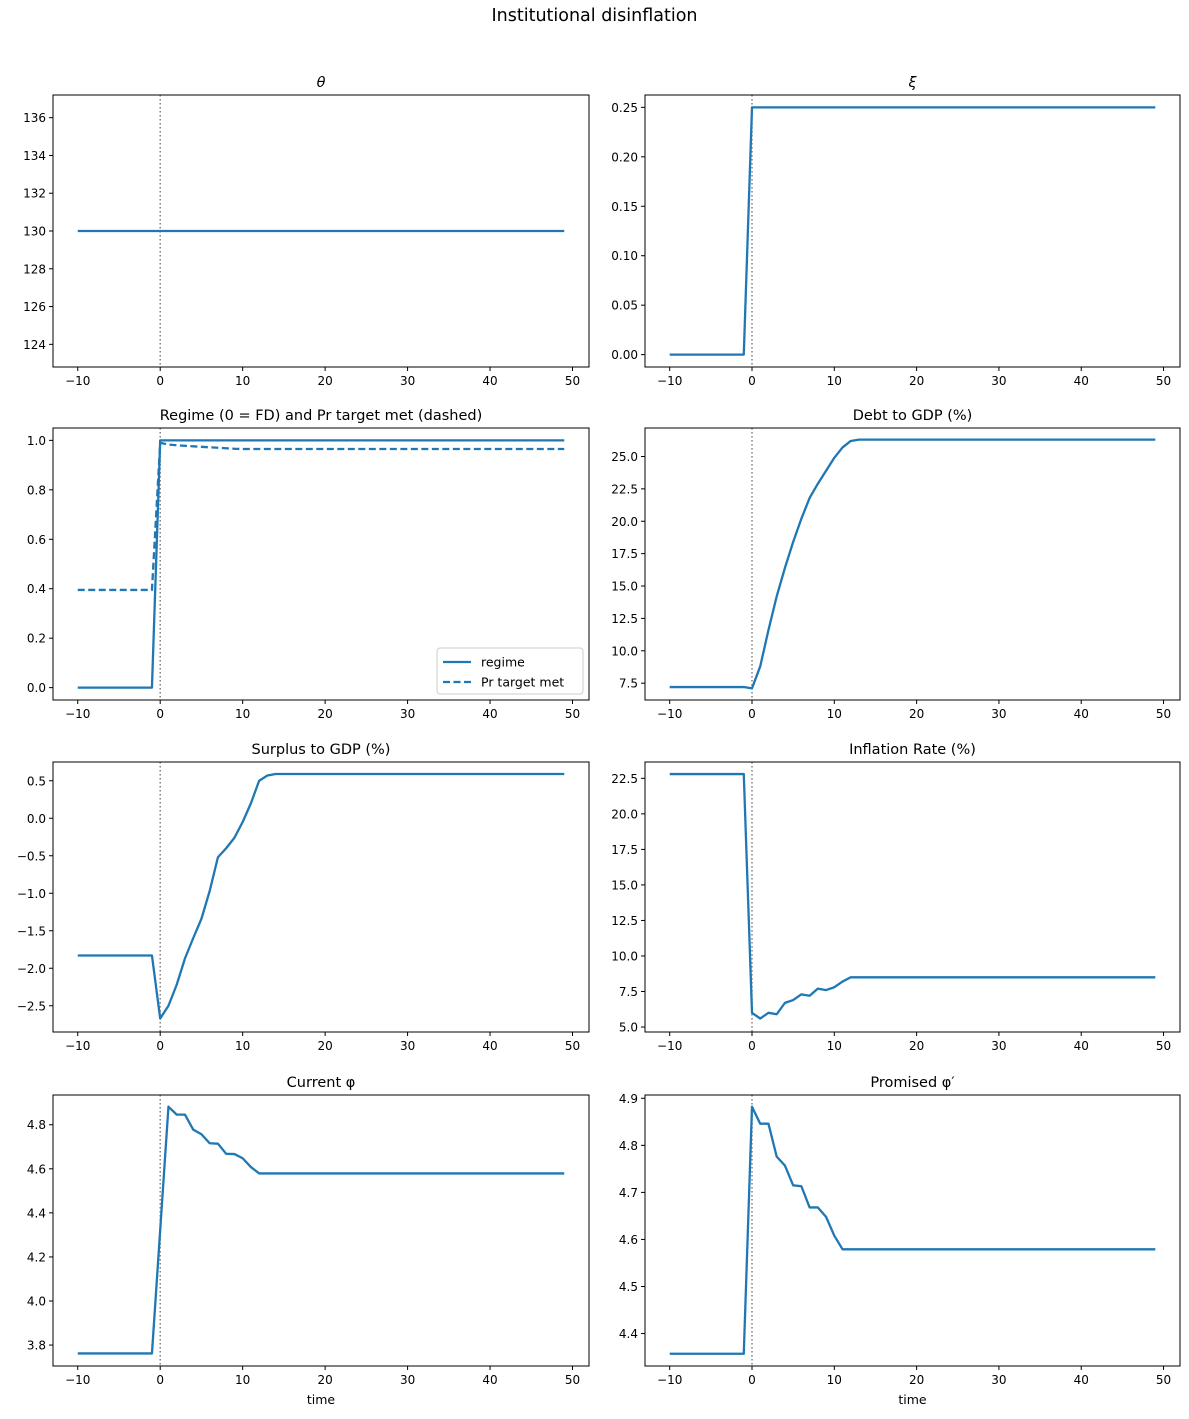 The width and height of the screenshot is (1189, 1419). What do you see at coordinates (34, 307) in the screenshot?
I see `y-tick-label: 126` at bounding box center [34, 307].